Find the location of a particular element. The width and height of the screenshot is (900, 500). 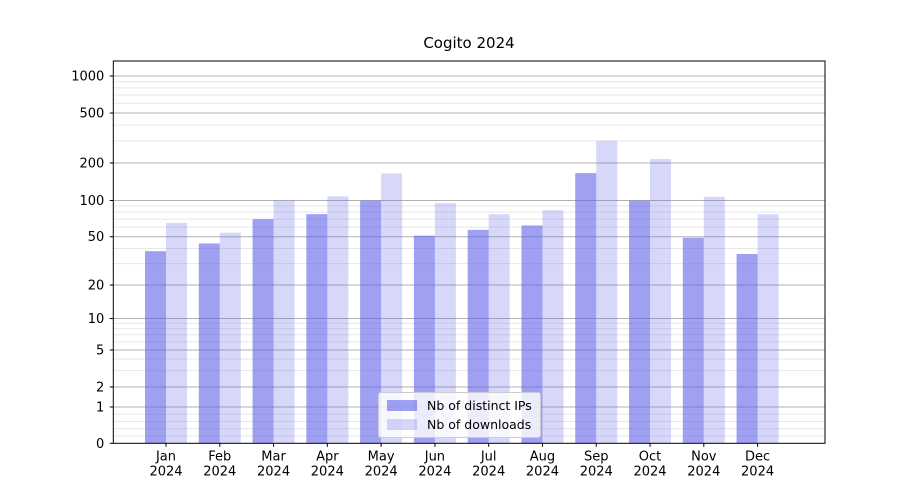

y-tick-label: 100 is located at coordinates (91, 201).